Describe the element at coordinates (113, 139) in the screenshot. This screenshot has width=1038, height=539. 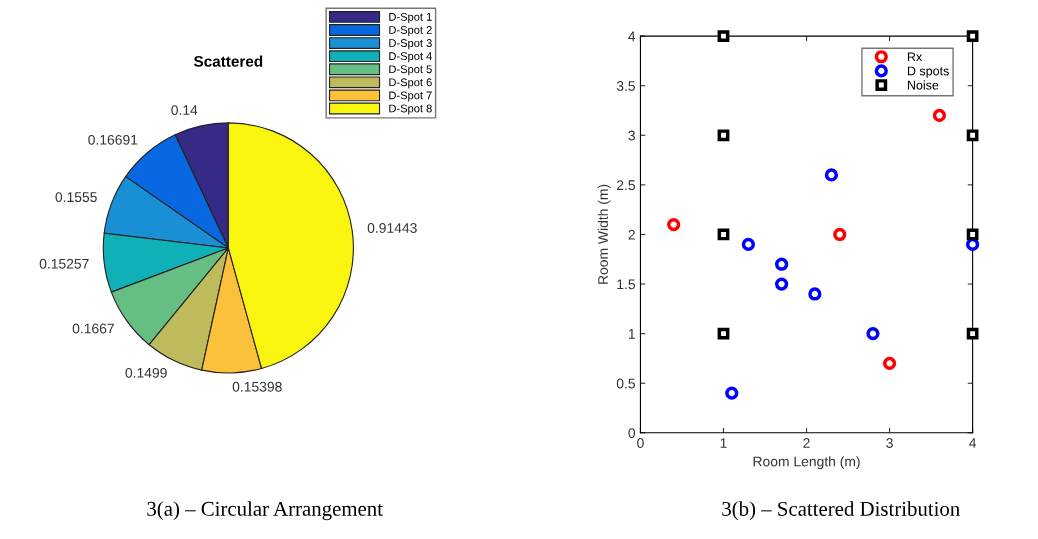
I see `data-label: 0.16691` at that location.